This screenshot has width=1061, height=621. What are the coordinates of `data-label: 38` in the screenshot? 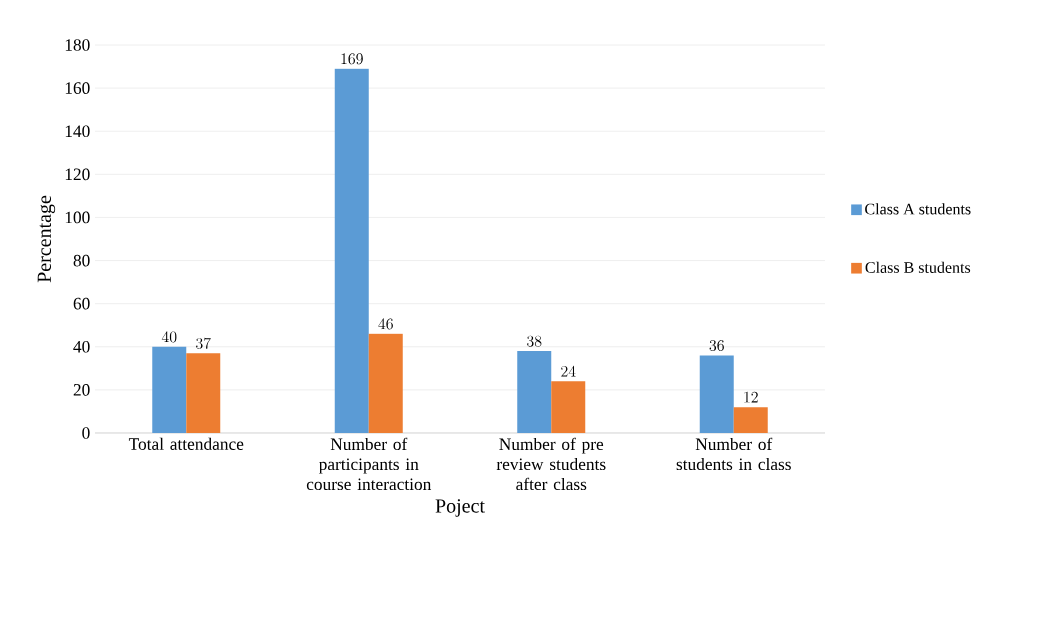 It's located at (534, 341).